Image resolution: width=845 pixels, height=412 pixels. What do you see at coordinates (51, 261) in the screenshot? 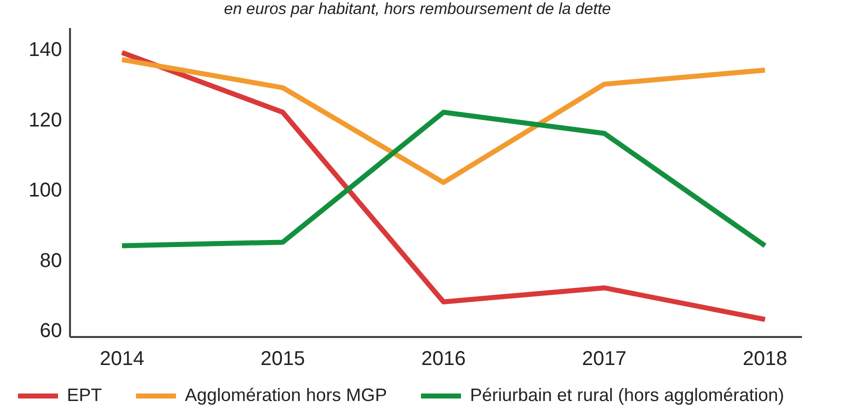
I see `y-tick-label: 80` at bounding box center [51, 261].